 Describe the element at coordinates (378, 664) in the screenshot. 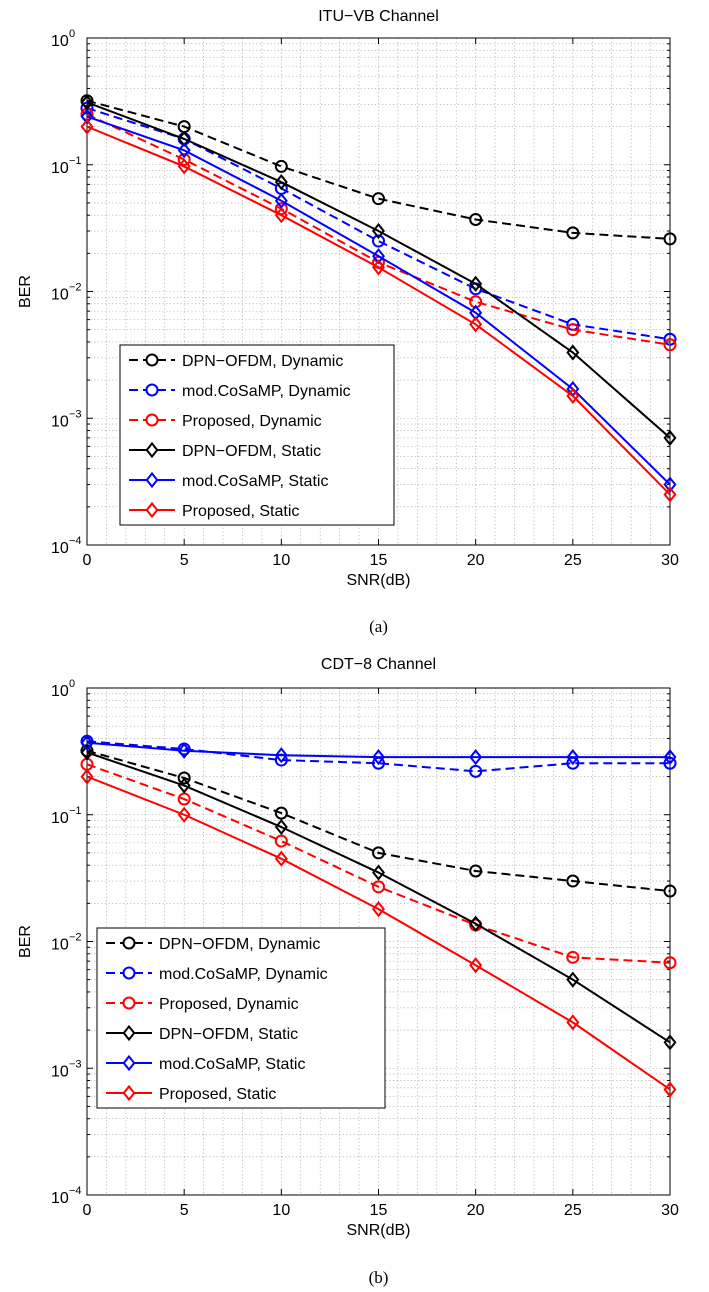

I see `chart-title: CDT−8 Channel` at that location.